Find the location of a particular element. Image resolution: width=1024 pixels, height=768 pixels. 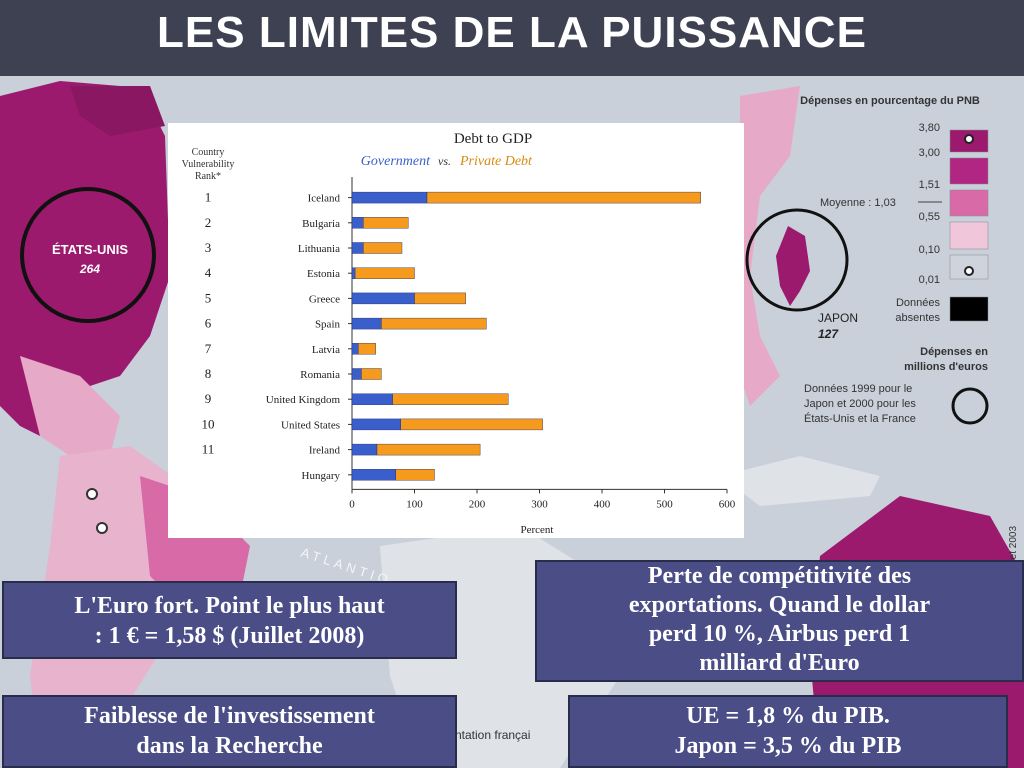

legend-threshold: 3,00 is located at coordinates (929, 153).